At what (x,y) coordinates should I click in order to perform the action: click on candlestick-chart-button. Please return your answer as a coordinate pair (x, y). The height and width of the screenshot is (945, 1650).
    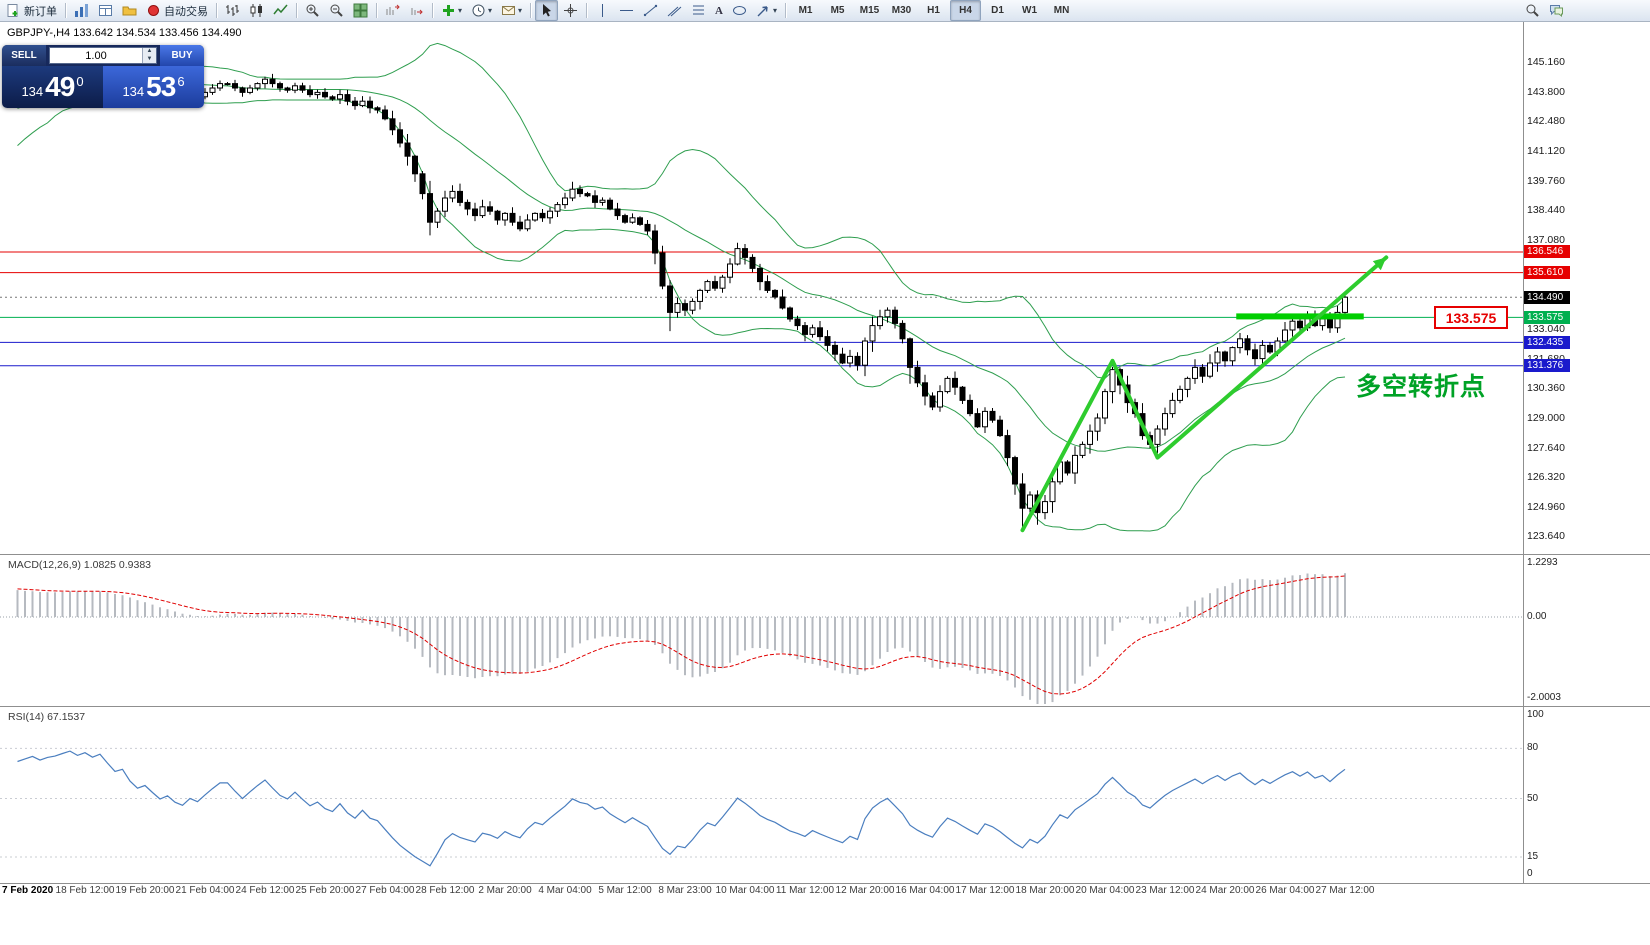
    Looking at the image, I should click on (256, 10).